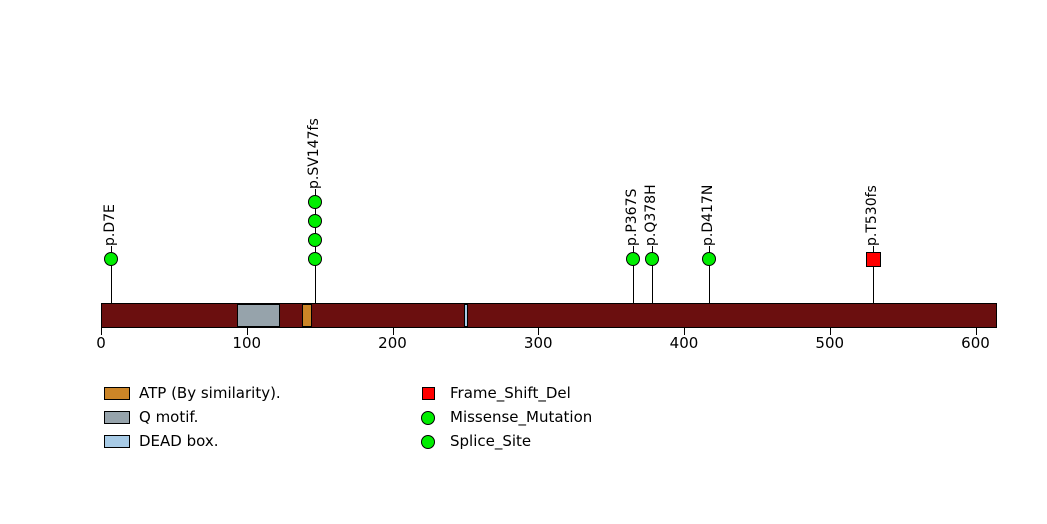 This screenshot has width=1047, height=524. What do you see at coordinates (314, 153) in the screenshot?
I see `mutation-label: p.SV147fs` at bounding box center [314, 153].